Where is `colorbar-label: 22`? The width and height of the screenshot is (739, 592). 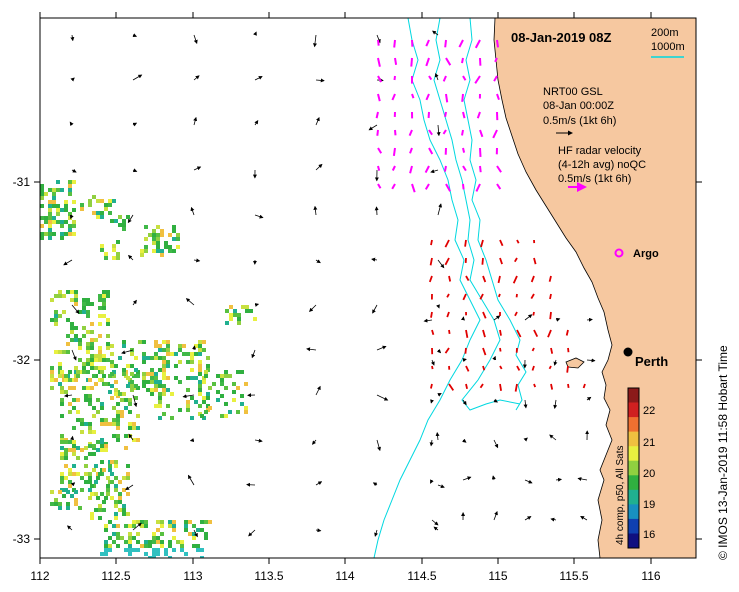
colorbar-label: 22 is located at coordinates (649, 411).